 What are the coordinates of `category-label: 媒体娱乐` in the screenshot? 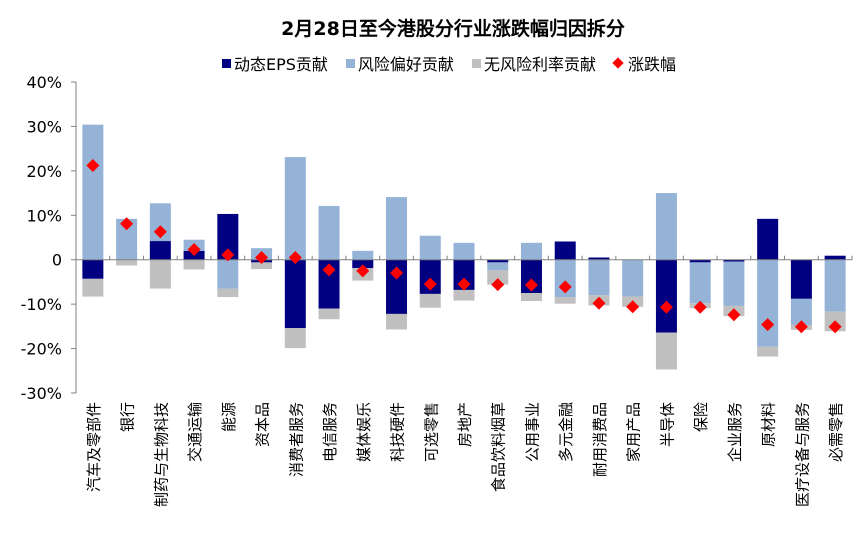 It's located at (364, 432).